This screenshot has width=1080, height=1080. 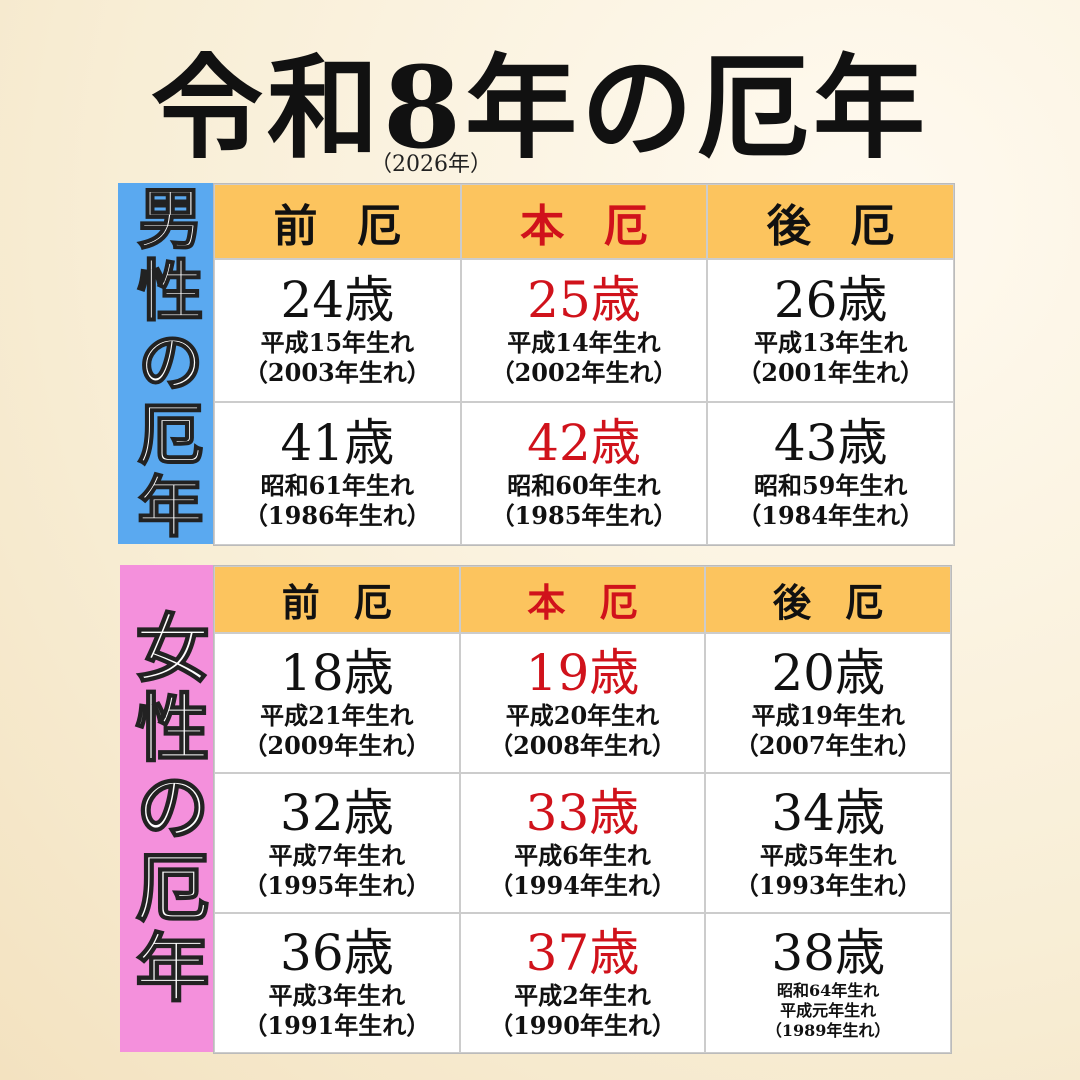 What do you see at coordinates (828, 1010) in the screenshot?
I see `birth-year: 平成元年生れ` at bounding box center [828, 1010].